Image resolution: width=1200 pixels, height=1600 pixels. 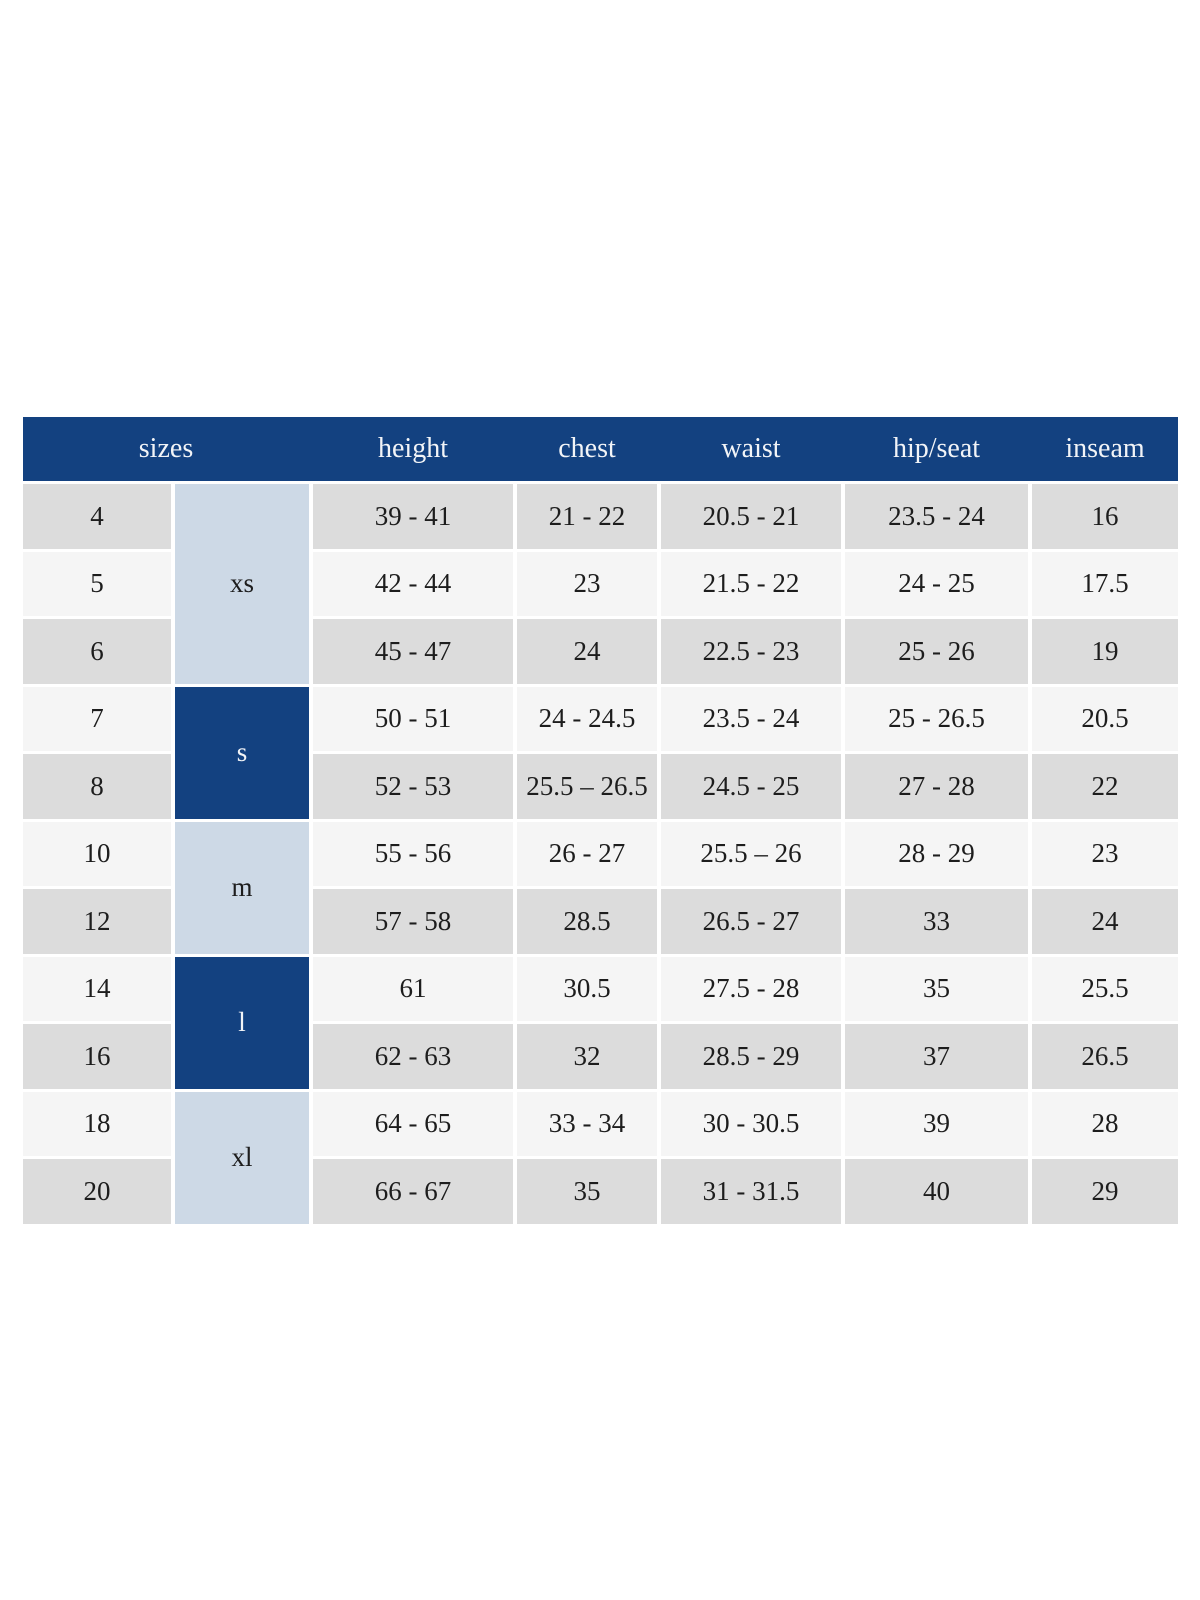 I want to click on value-cell-chest: 23, so click(x=587, y=583).